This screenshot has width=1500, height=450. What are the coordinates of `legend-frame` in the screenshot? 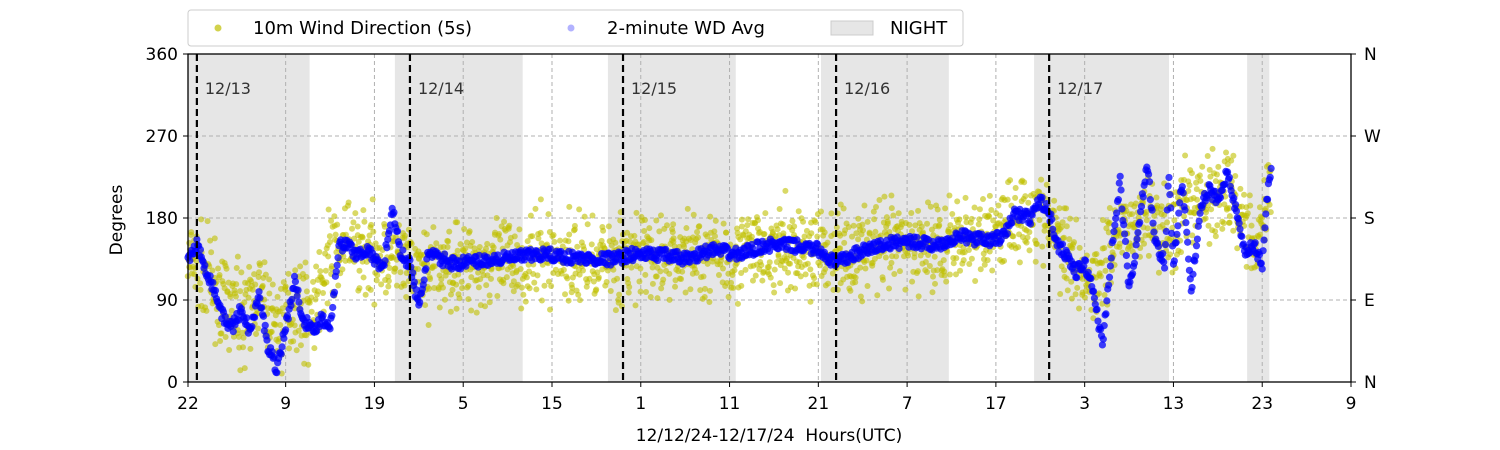 It's located at (575, 28).